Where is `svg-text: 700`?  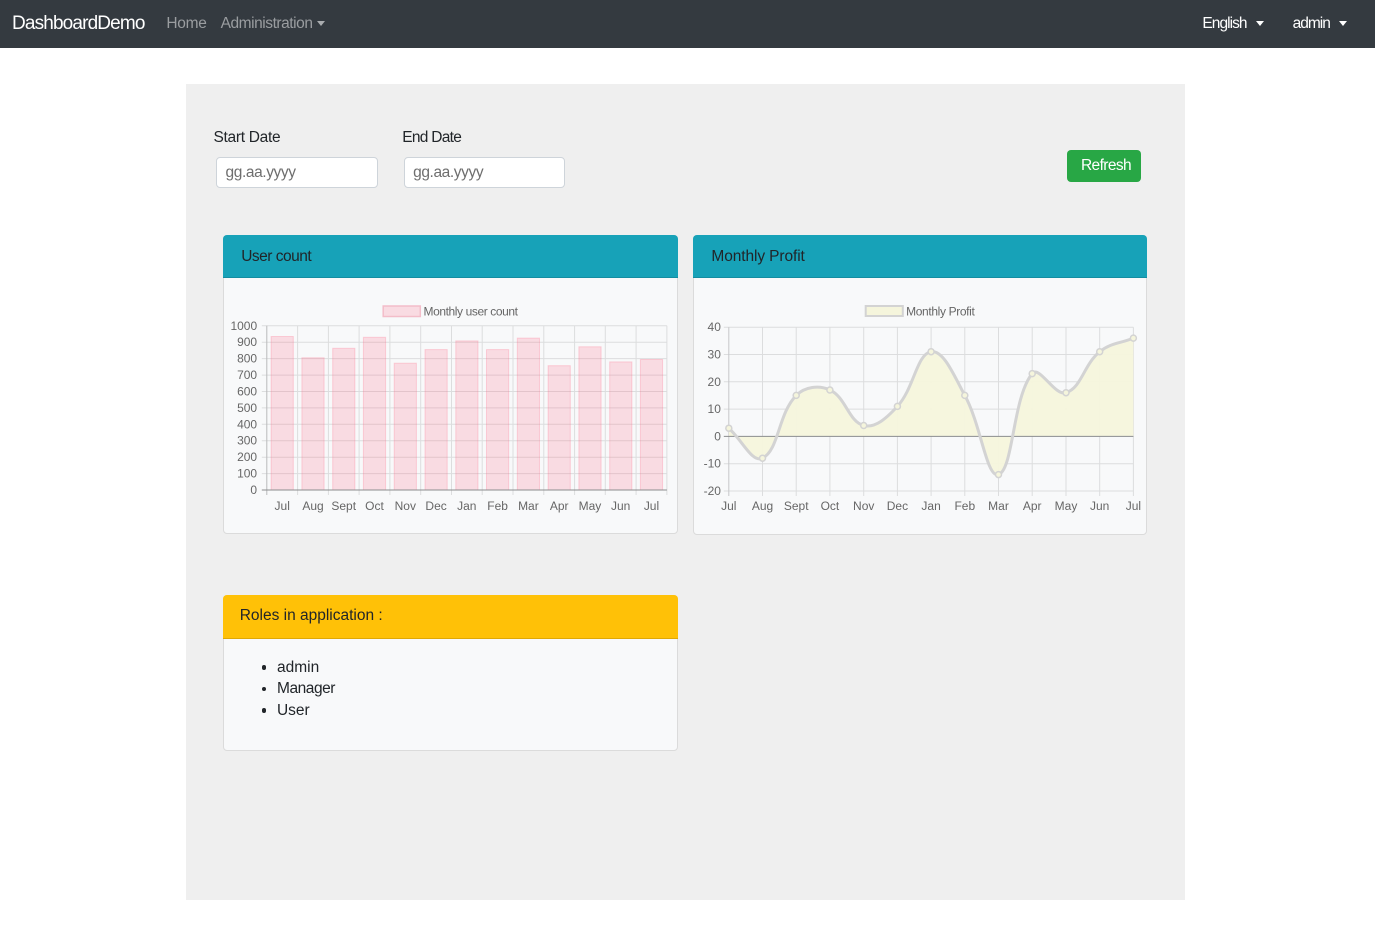 svg-text: 700 is located at coordinates (247, 375).